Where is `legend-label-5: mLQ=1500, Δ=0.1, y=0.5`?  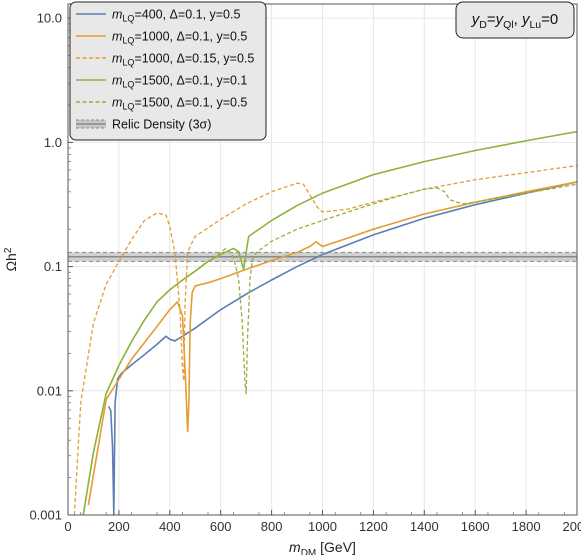
legend-label-5: mLQ=1500, Δ=0.1, y=0.5 is located at coordinates (179, 104).